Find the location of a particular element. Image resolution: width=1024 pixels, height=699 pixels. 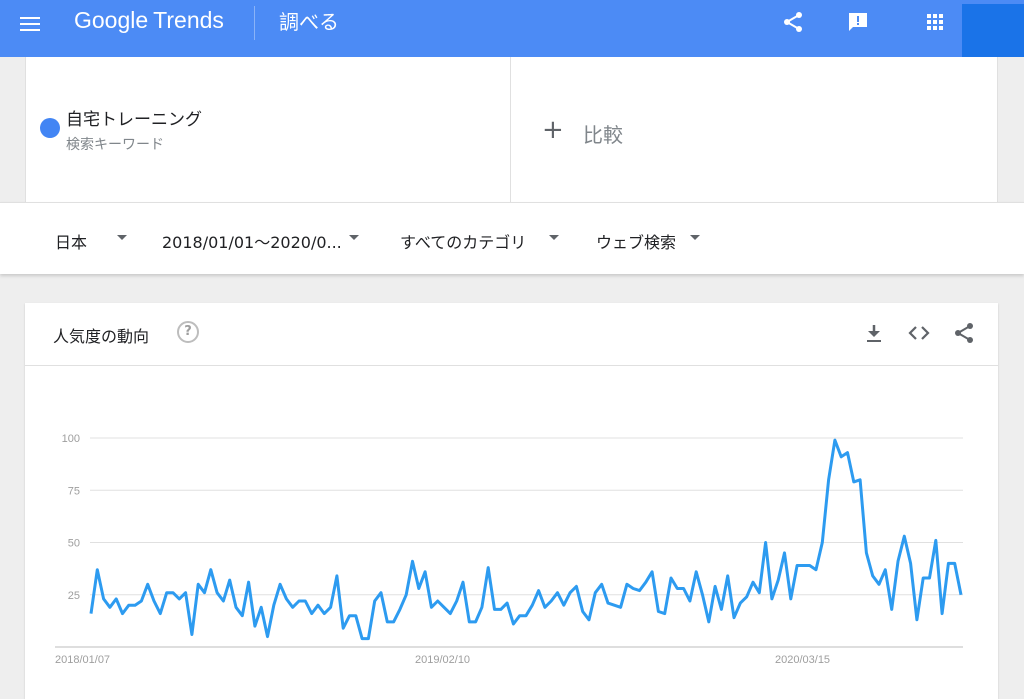

filter-bar: 日本 2018/01/01～2020/0... すべてのカテゴリ ウェブ検索 is located at coordinates (512, 238).